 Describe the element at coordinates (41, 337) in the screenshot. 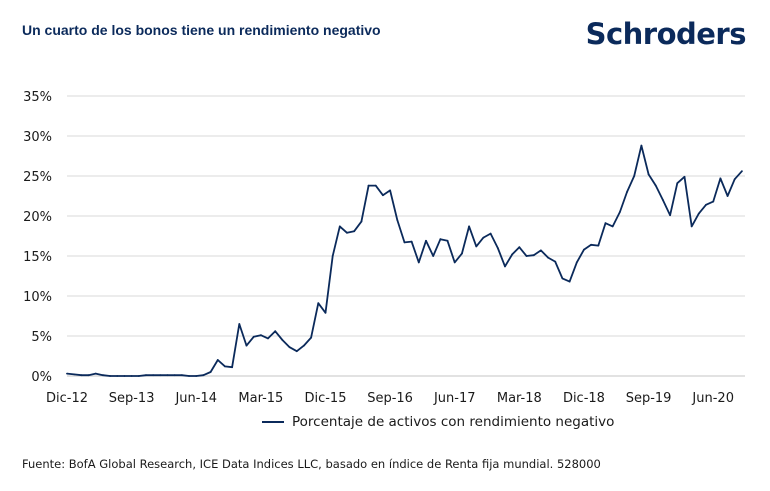

I see `y-tick-label: 5%` at that location.